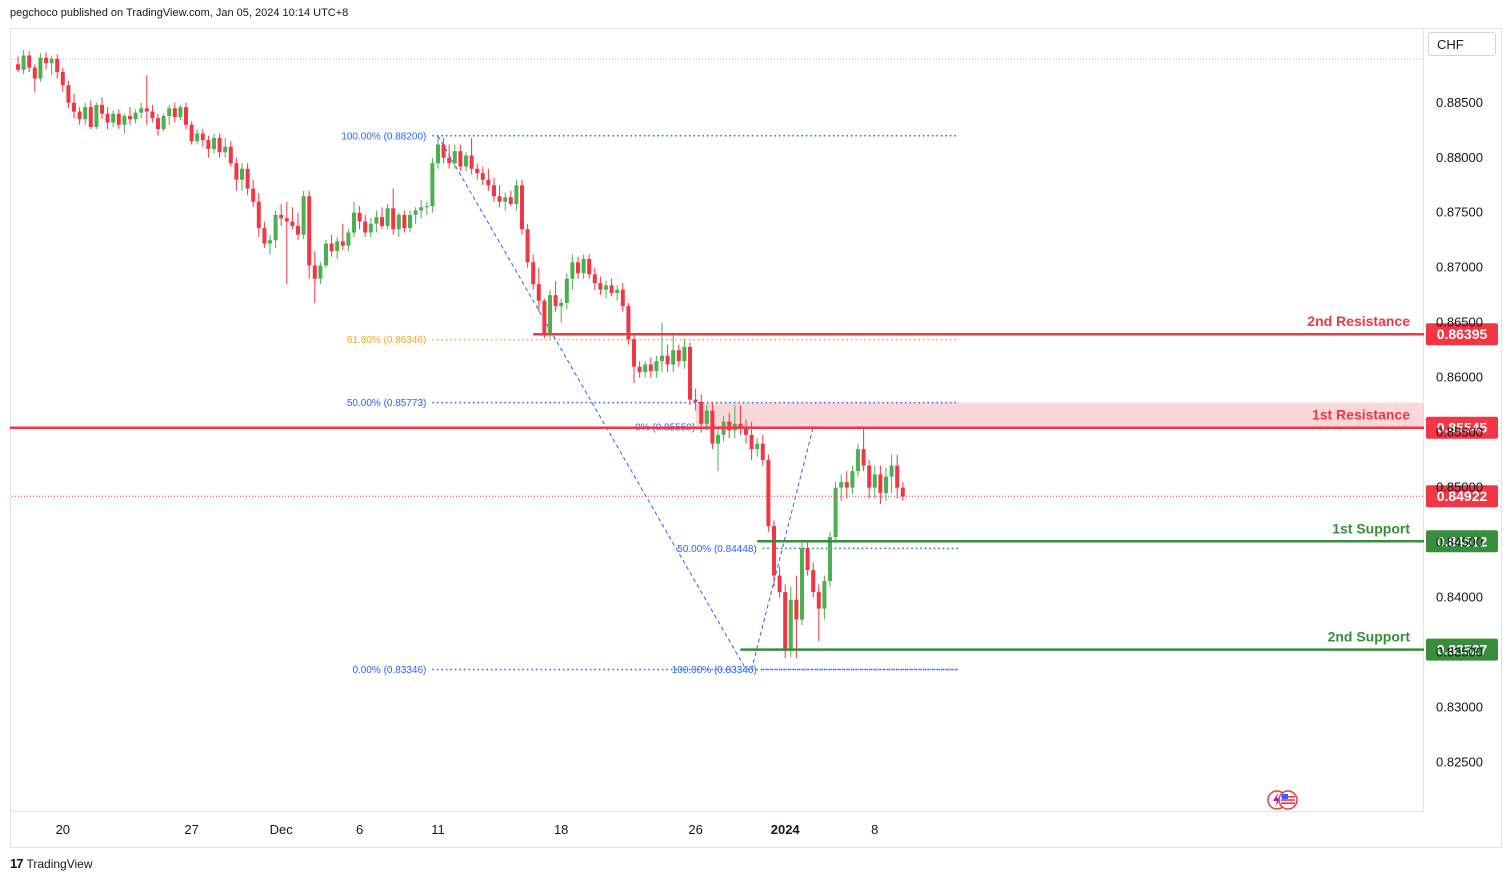  I want to click on price-tick-label: 0.84000, so click(1459, 597).